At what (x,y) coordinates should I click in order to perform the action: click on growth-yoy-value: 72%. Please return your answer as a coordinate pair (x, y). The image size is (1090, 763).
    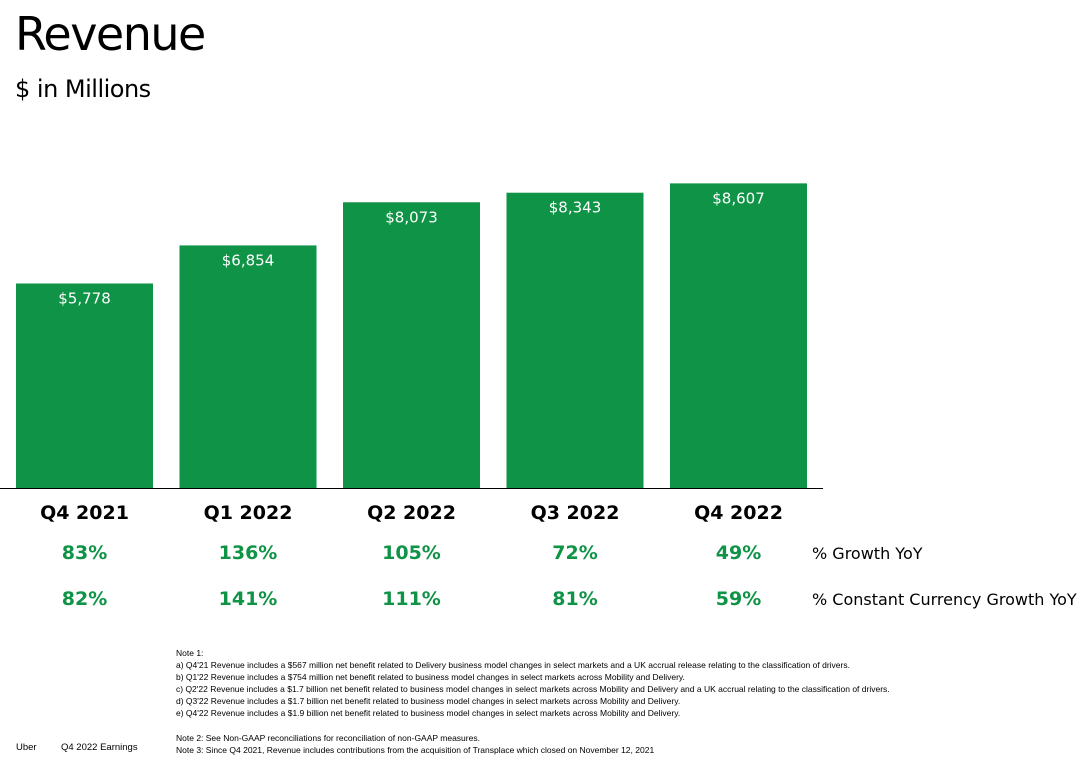
    Looking at the image, I should click on (575, 553).